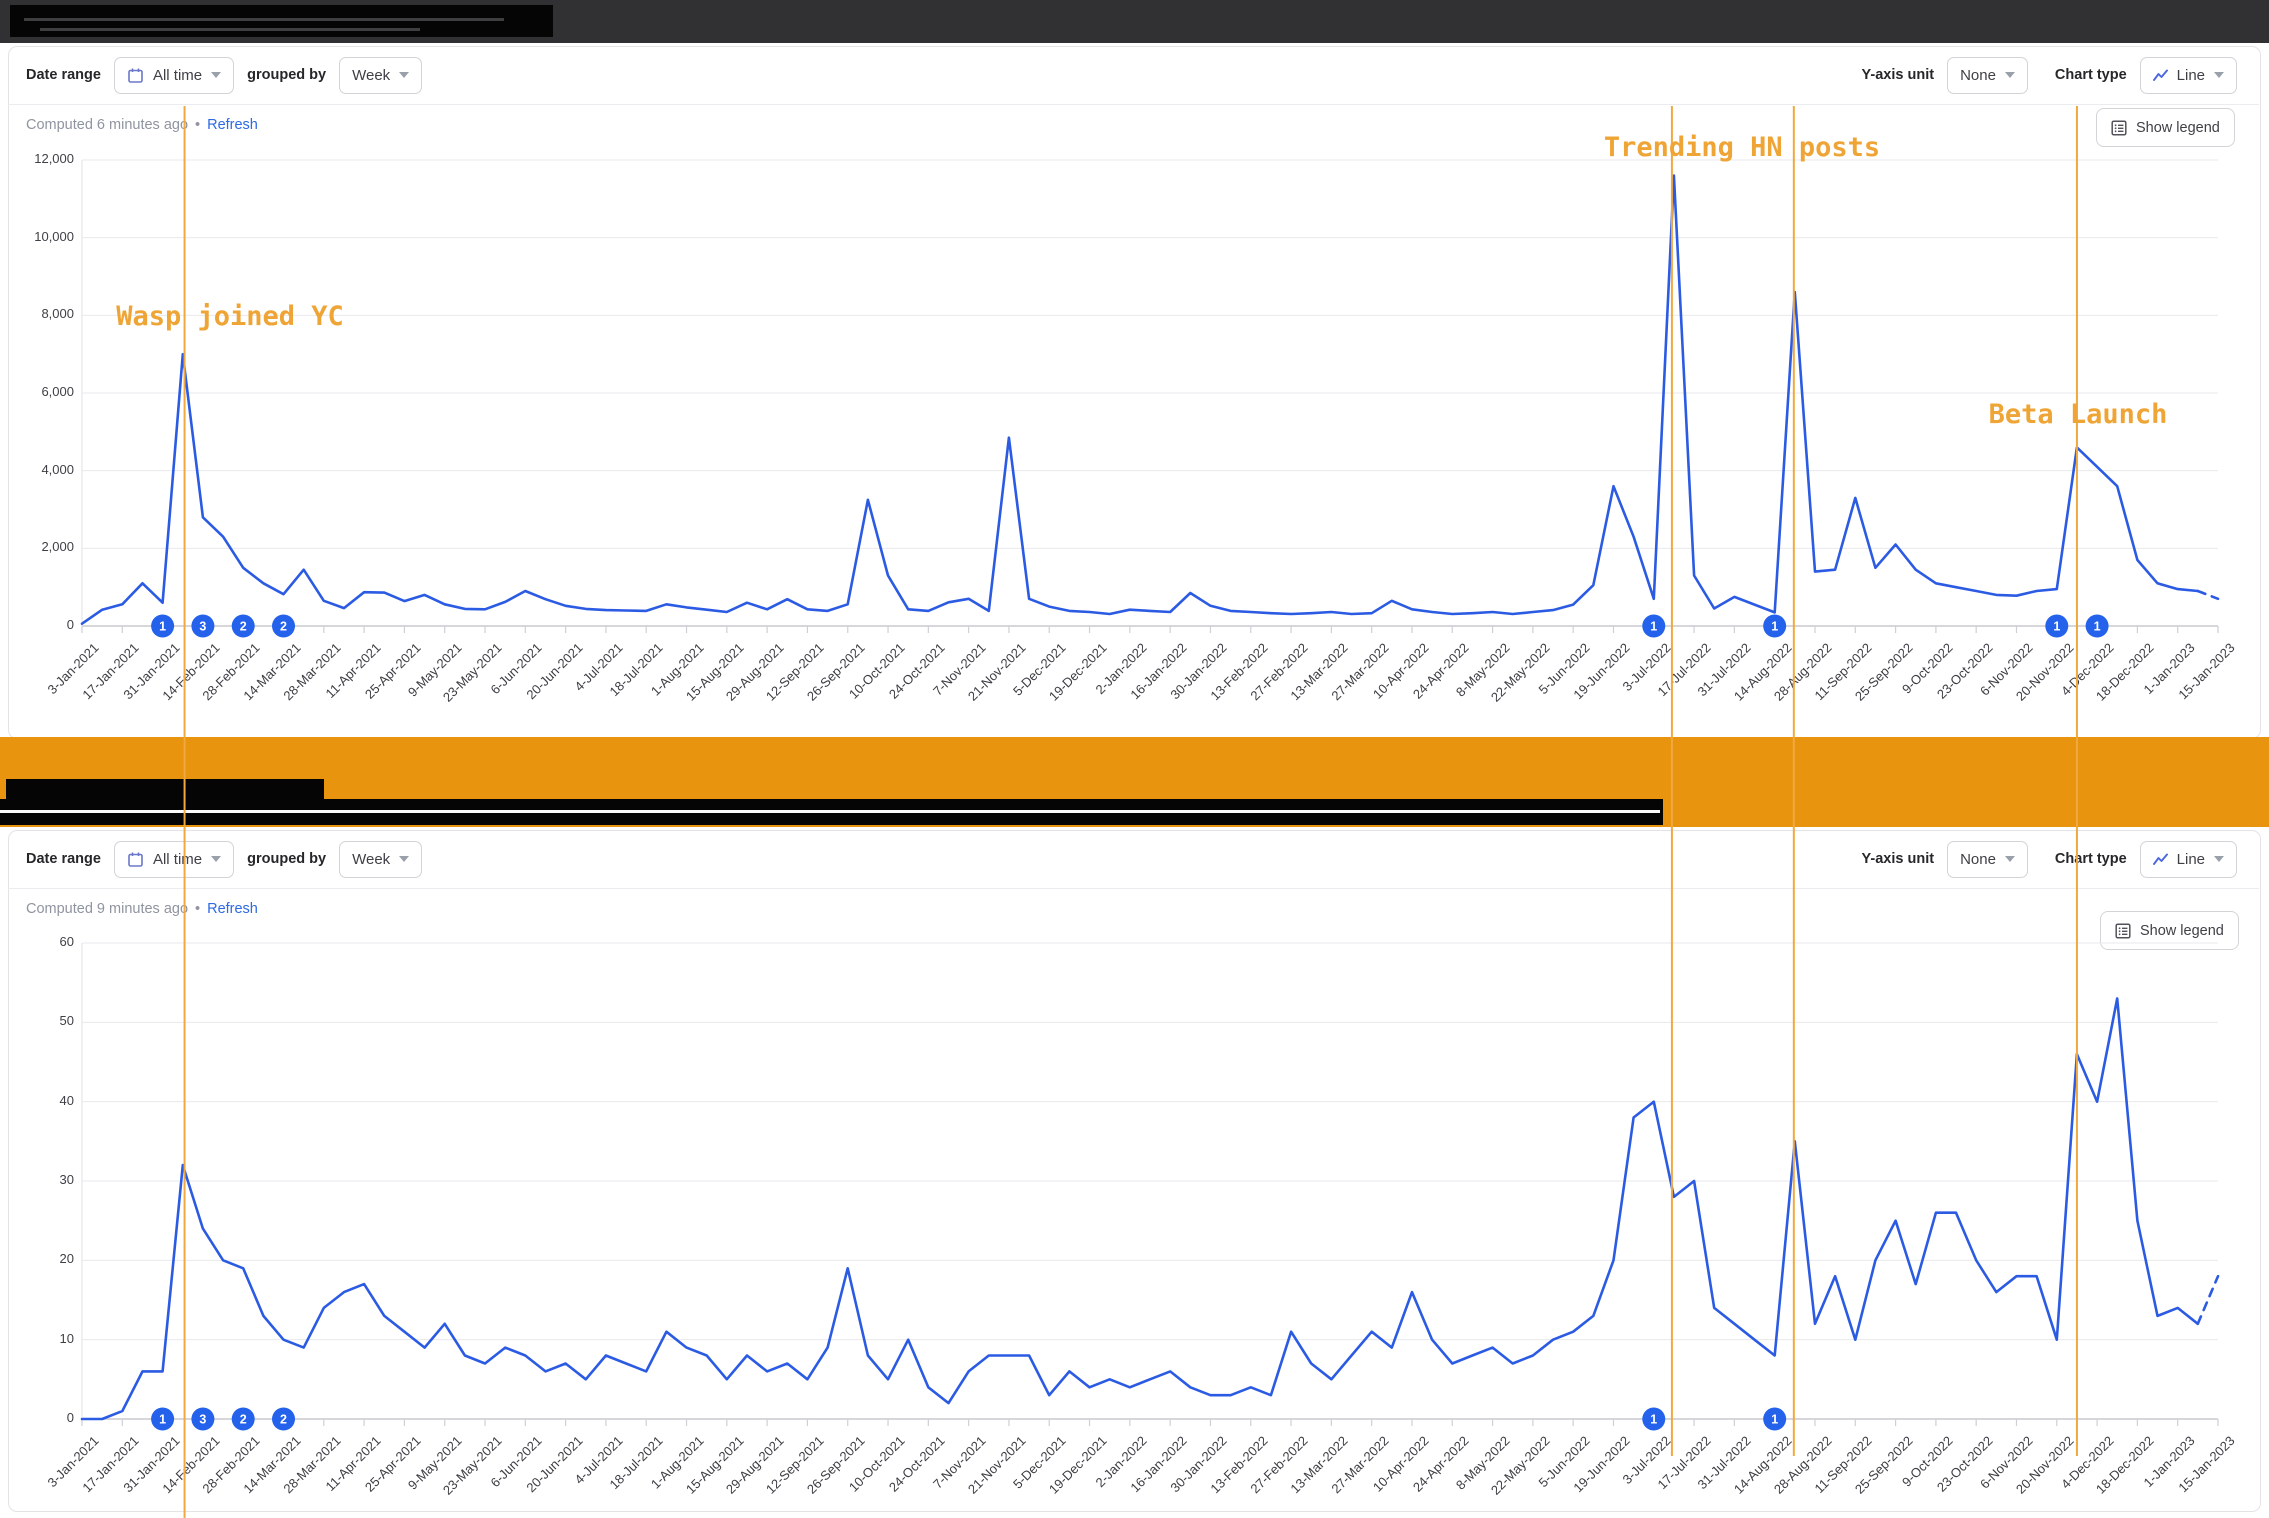 The image size is (2269, 1518). I want to click on annotation-beta-launch: Beta Launch, so click(2078, 414).